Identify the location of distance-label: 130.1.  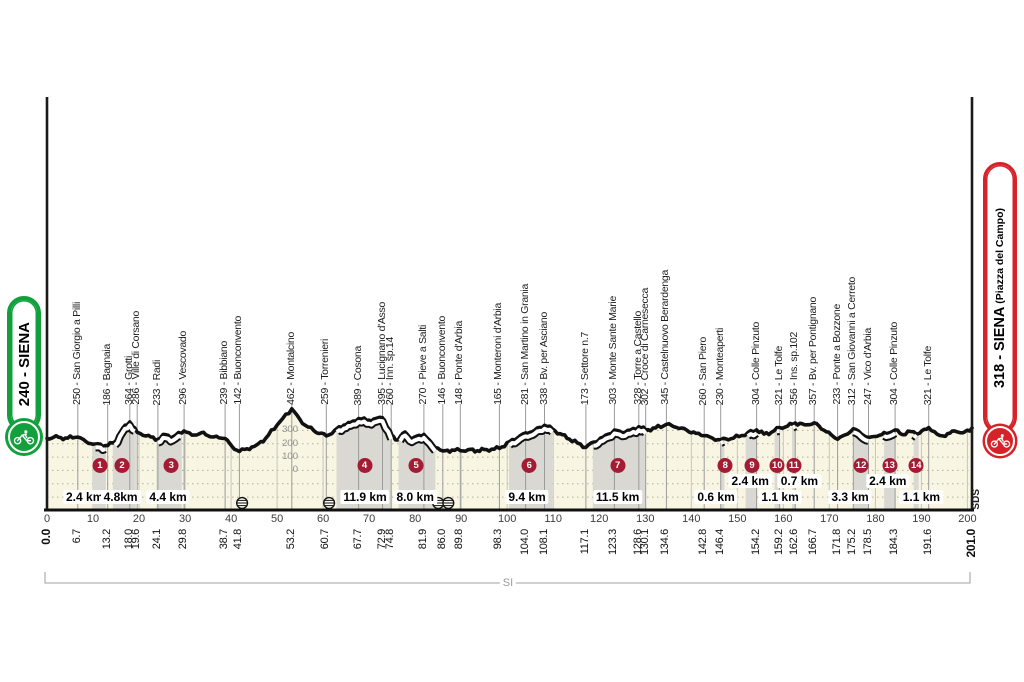
(644, 542).